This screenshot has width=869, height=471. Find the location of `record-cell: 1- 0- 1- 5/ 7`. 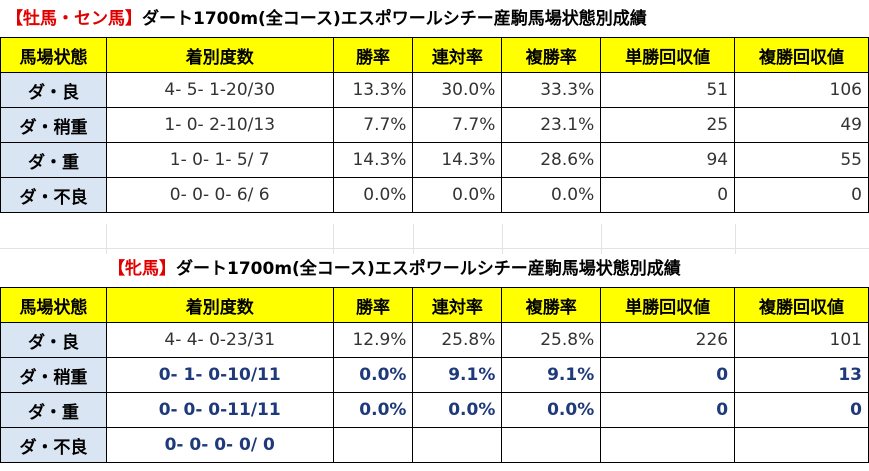

record-cell: 1- 0- 1- 5/ 7 is located at coordinates (219, 160).